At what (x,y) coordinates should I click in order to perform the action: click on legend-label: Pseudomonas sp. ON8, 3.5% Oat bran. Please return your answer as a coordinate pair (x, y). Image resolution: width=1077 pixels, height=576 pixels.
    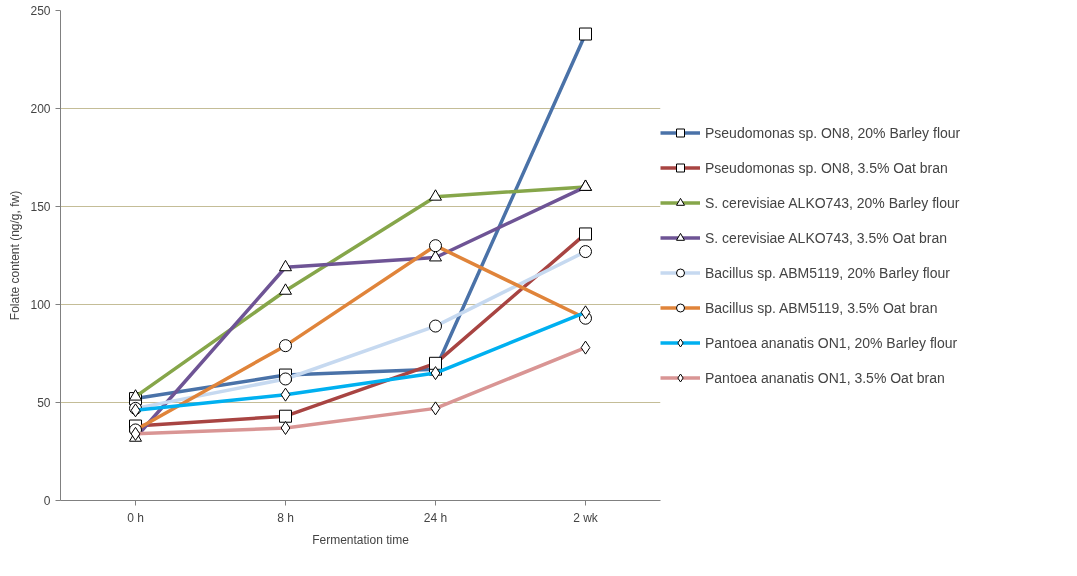
    Looking at the image, I should click on (826, 168).